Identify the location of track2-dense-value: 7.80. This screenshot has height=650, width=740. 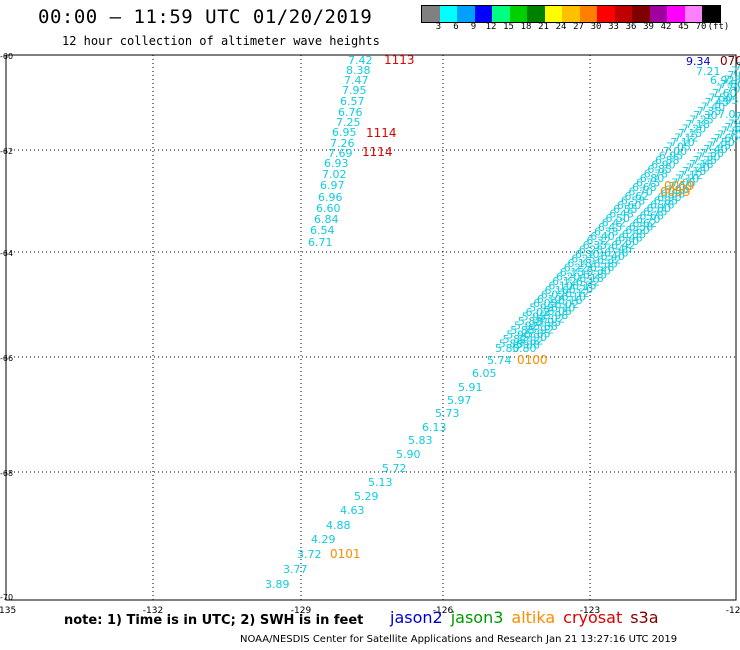
(730, 84).